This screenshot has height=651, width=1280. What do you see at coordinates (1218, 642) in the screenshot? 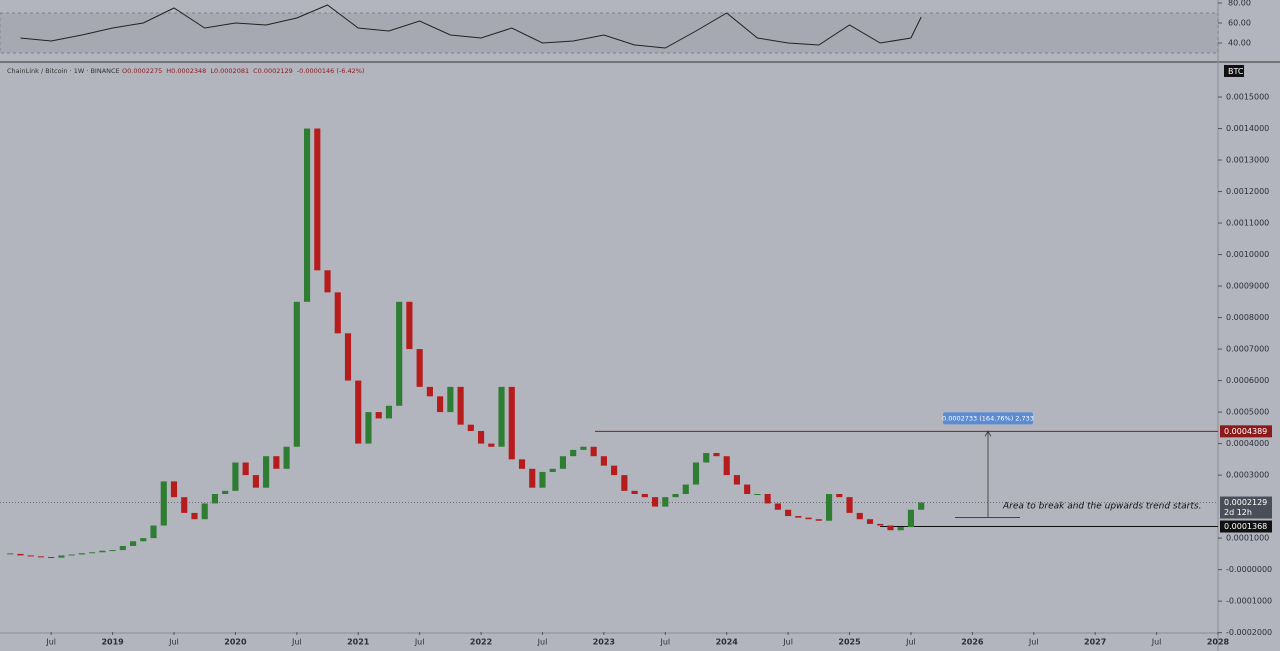
I see `x-tick-label: 2028` at bounding box center [1218, 642].